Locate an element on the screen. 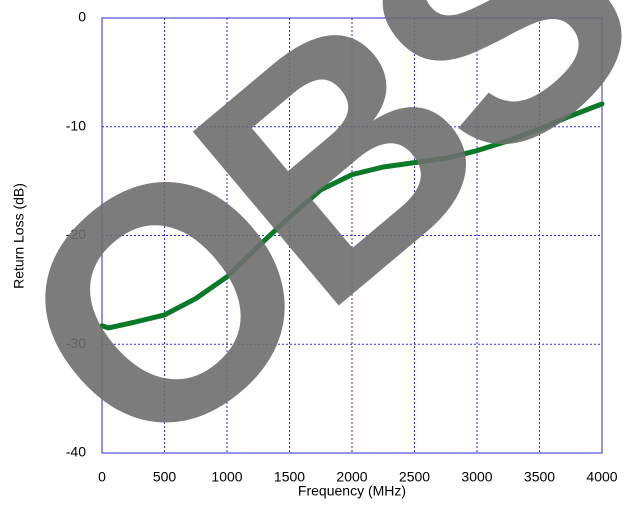  x-tick-label: 2500 is located at coordinates (414, 477).